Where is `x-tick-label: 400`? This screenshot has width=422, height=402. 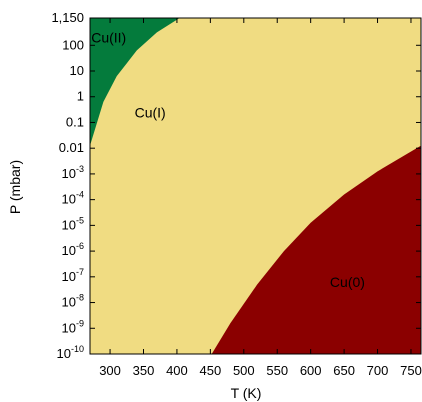
x-tick-label: 400 is located at coordinates (177, 370).